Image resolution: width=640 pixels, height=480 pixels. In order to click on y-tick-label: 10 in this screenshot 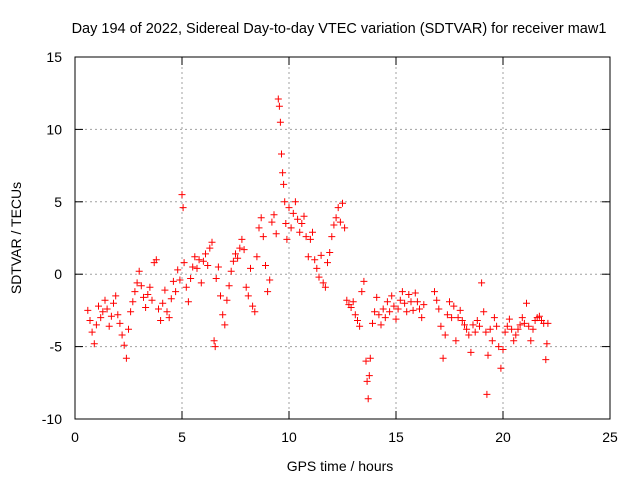, I will do `click(54, 129)`.